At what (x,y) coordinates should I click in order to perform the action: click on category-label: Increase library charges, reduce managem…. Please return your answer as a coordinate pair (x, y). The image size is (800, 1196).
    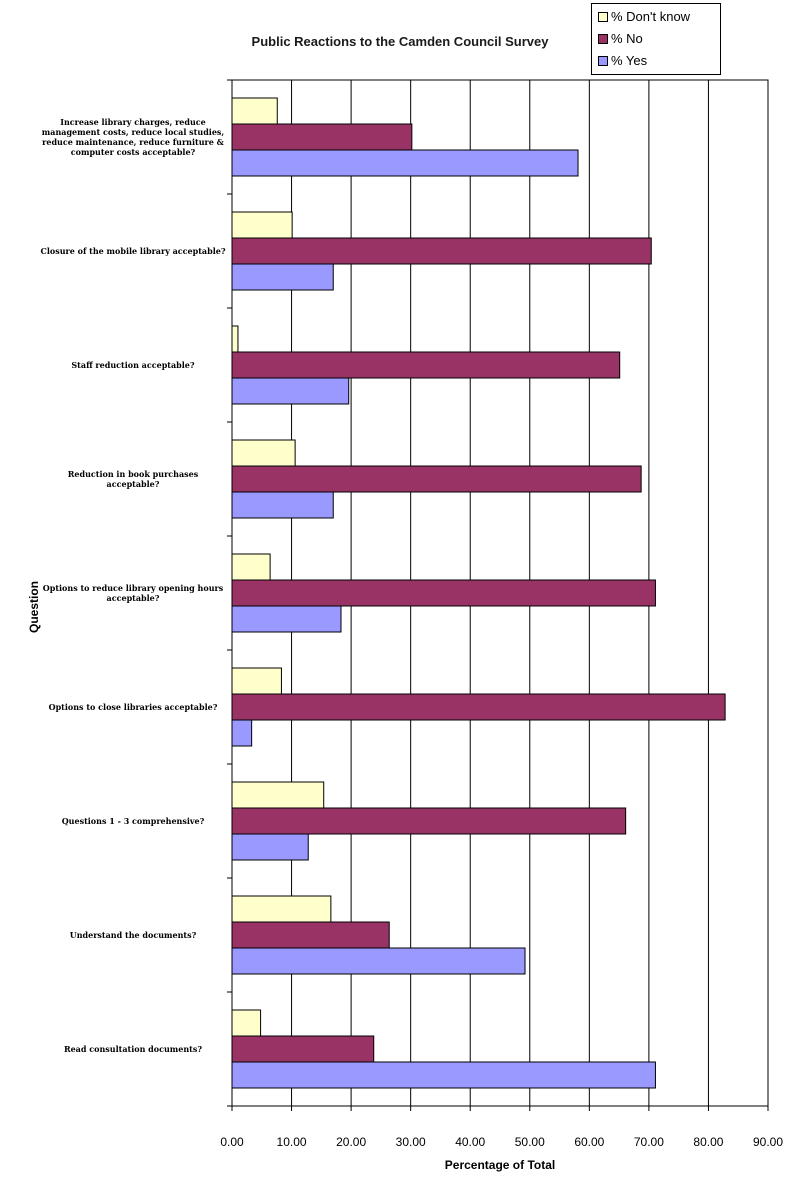
    Looking at the image, I should click on (133, 137).